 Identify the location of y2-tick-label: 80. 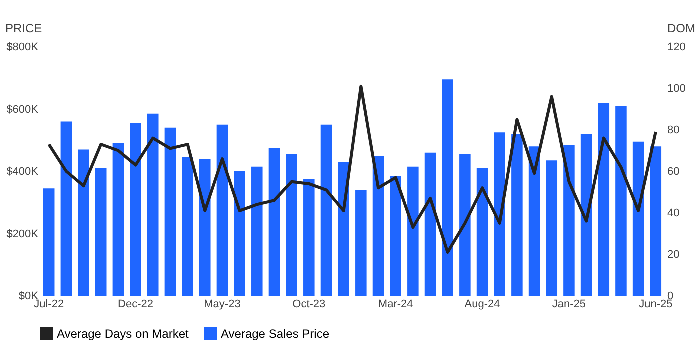
(674, 130).